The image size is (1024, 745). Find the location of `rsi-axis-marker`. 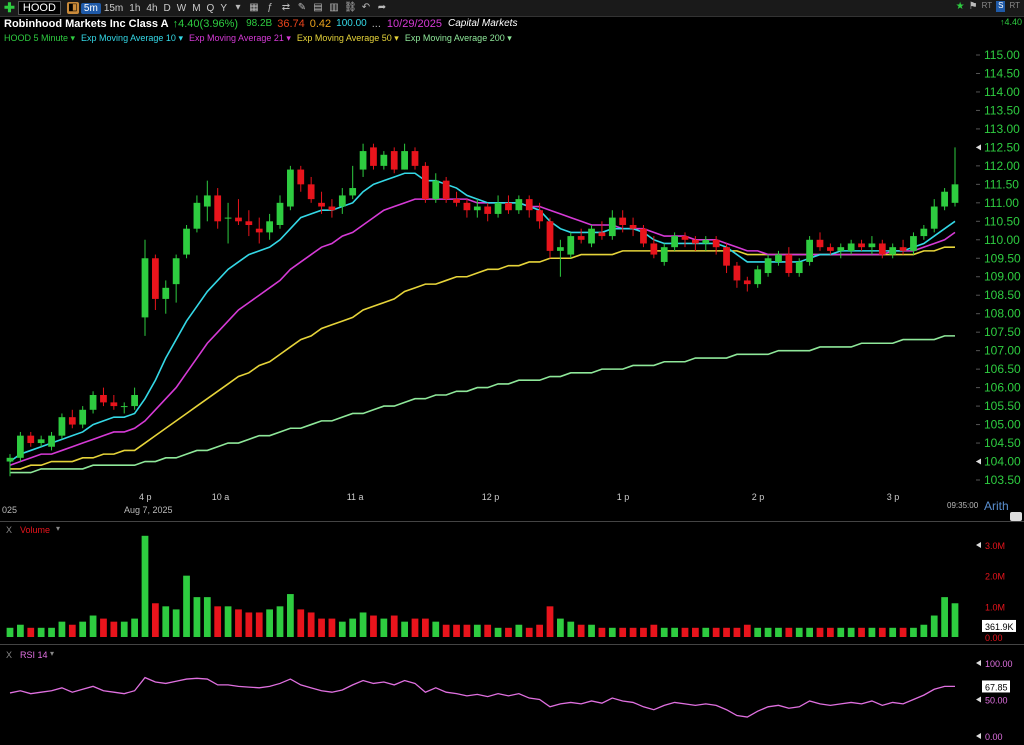

rsi-axis-marker is located at coordinates (978, 699).